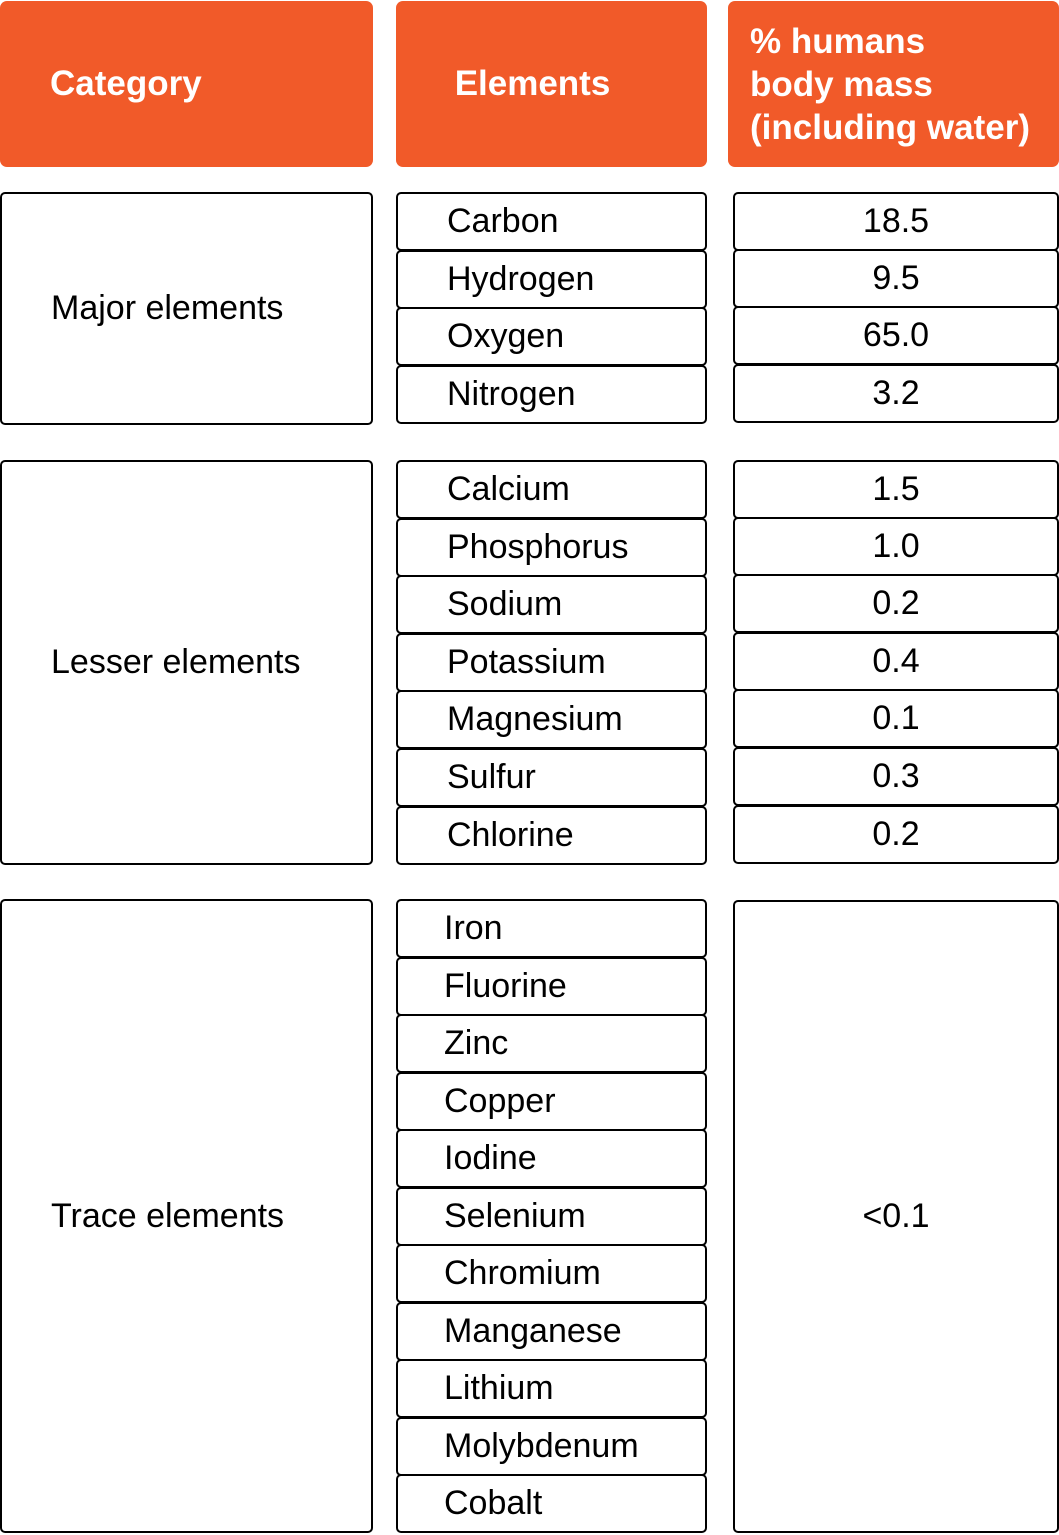 This screenshot has width=1059, height=1535. Describe the element at coordinates (551, 336) in the screenshot. I see `element-cell: Oxygen` at that location.